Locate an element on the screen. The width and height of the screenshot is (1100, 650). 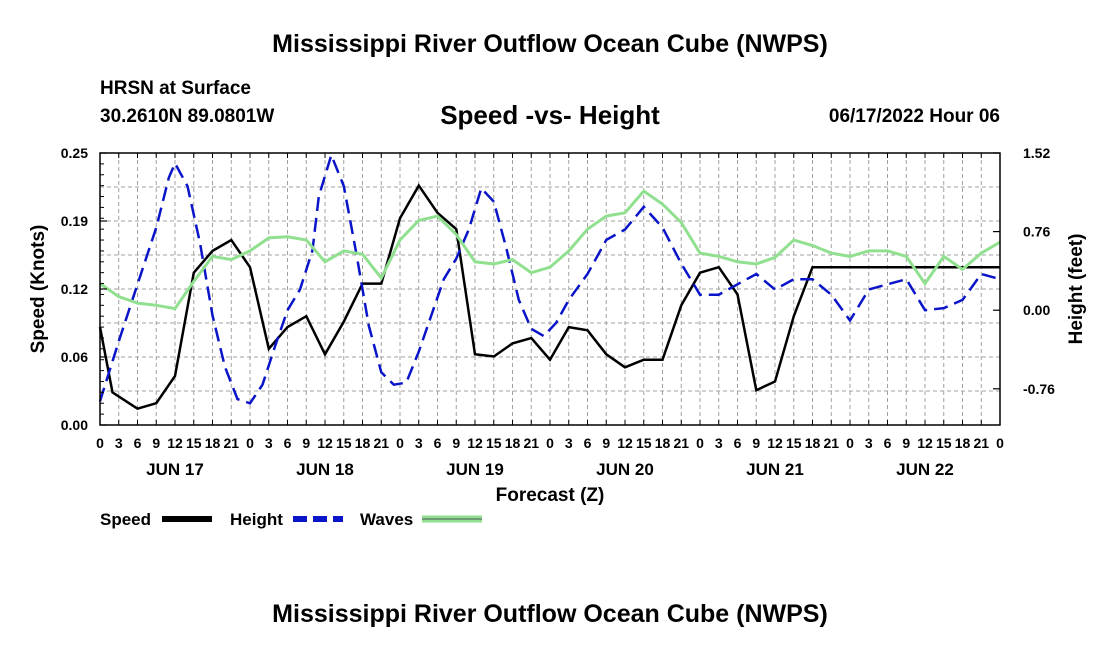
forecast-datetime: 06/17/2022 Hour 06 is located at coordinates (914, 116).